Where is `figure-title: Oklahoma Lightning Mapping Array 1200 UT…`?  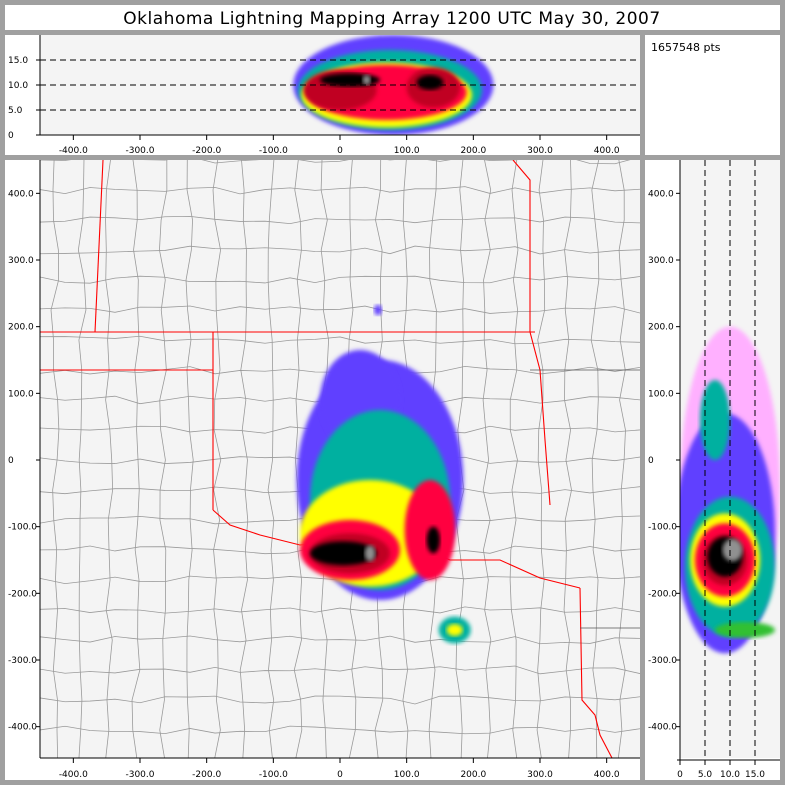
figure-title: Oklahoma Lightning Mapping Array 1200 UT… is located at coordinates (391, 19).